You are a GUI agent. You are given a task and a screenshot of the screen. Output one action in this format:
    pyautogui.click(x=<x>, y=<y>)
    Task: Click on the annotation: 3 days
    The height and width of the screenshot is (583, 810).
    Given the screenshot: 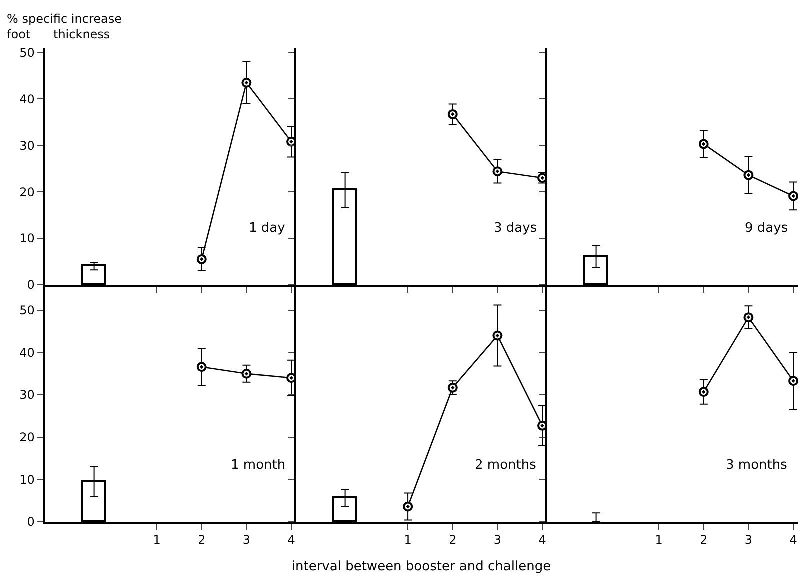 What is the action you would take?
    pyautogui.click(x=516, y=228)
    